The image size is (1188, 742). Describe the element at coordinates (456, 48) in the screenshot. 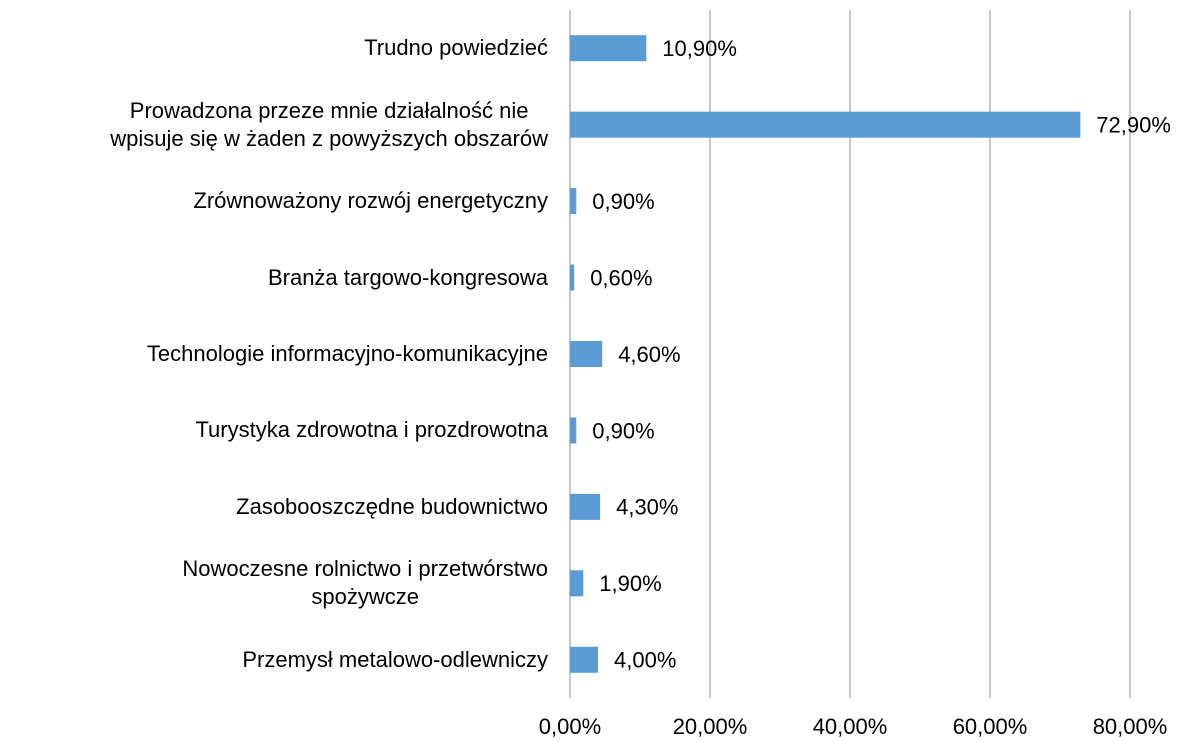

I see `category-text: Trudno powiedzieć` at that location.